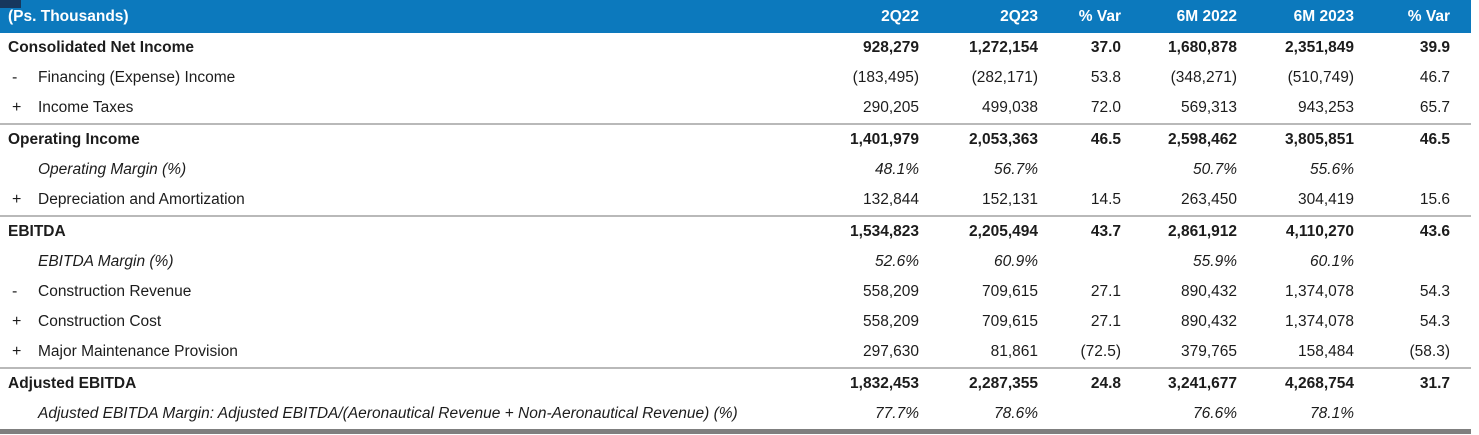  I want to click on cell-var-6m: 39.9, so click(1434, 47).